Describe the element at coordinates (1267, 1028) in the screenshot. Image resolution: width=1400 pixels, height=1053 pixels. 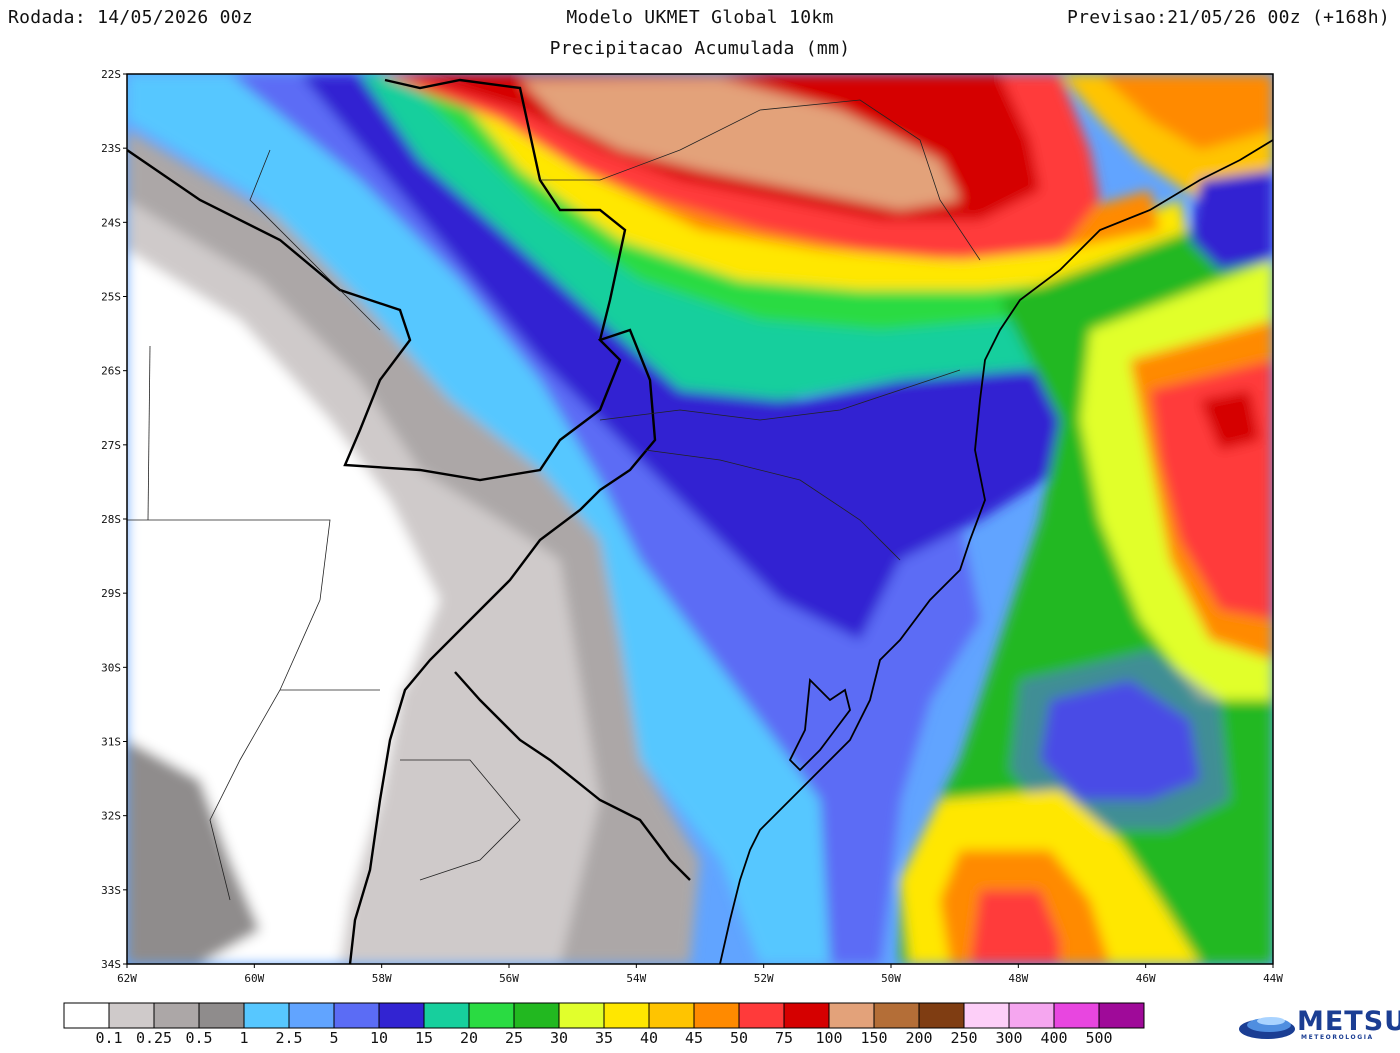
I see `globe-icon` at that location.